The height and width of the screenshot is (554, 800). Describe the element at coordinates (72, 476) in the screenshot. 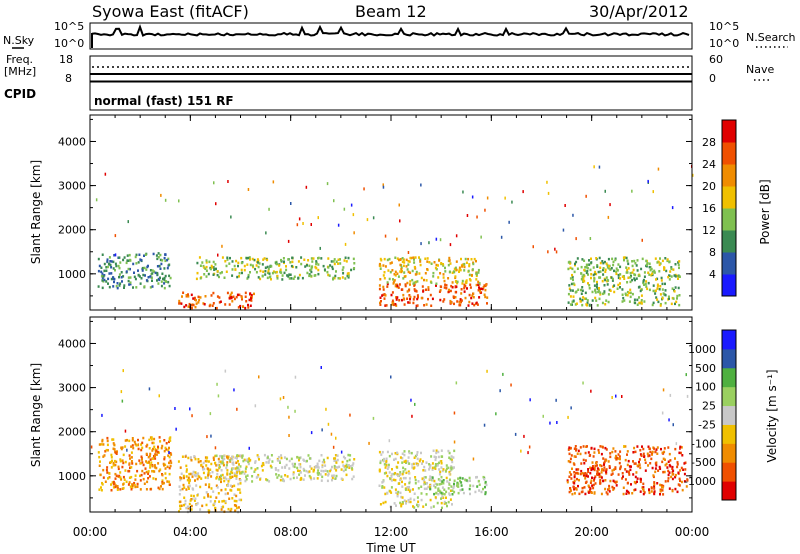

I see `y-tick-label: 1000` at that location.